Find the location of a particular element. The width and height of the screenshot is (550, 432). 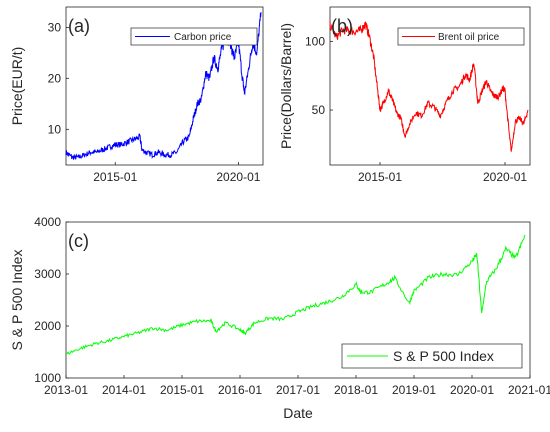

y-tick-label: 4000 is located at coordinates (47, 222).